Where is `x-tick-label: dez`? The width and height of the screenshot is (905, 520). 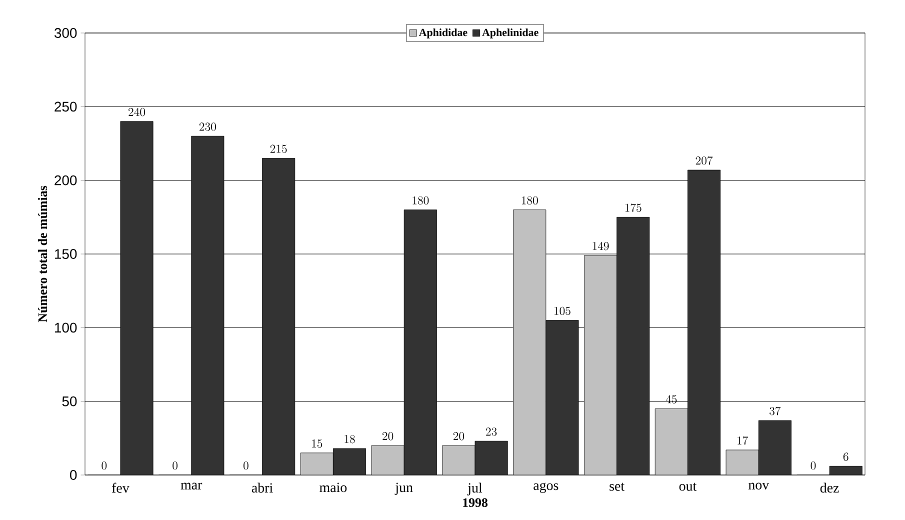
x-tick-label: dez is located at coordinates (829, 487).